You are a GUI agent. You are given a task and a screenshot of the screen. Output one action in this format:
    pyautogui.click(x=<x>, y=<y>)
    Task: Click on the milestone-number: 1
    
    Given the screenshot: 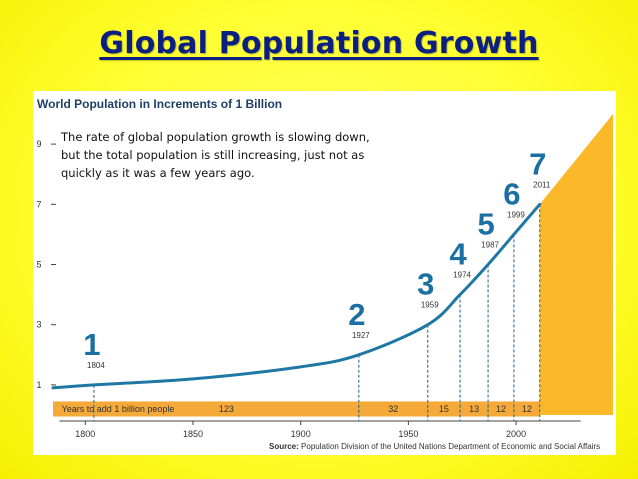 What is the action you would take?
    pyautogui.click(x=91, y=344)
    